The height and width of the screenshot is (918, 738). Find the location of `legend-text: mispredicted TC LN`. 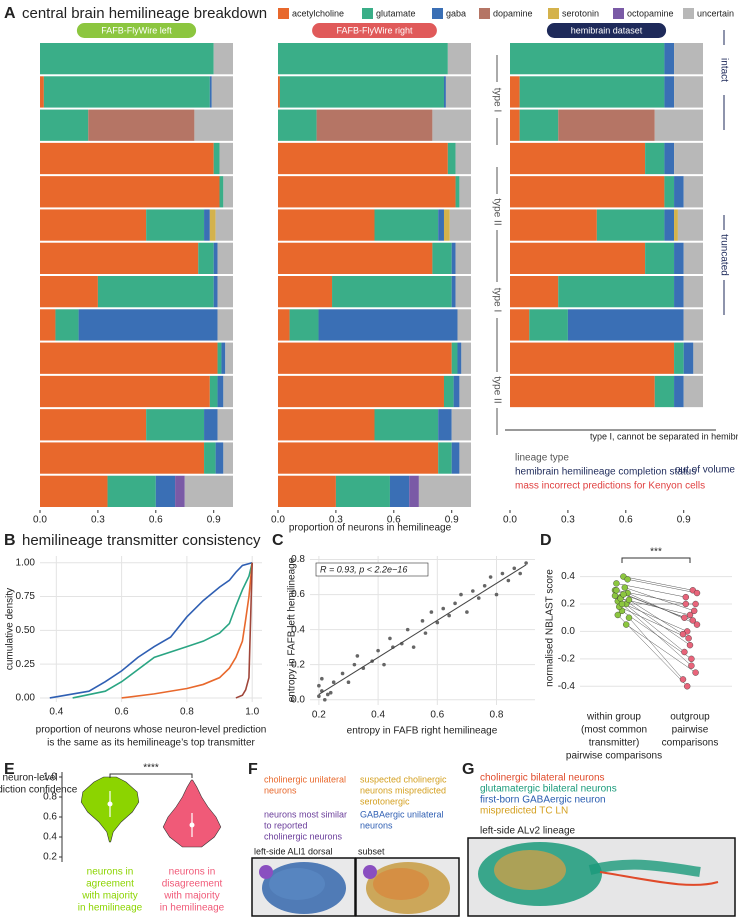

legend-text: mispredicted TC LN is located at coordinates (524, 811).